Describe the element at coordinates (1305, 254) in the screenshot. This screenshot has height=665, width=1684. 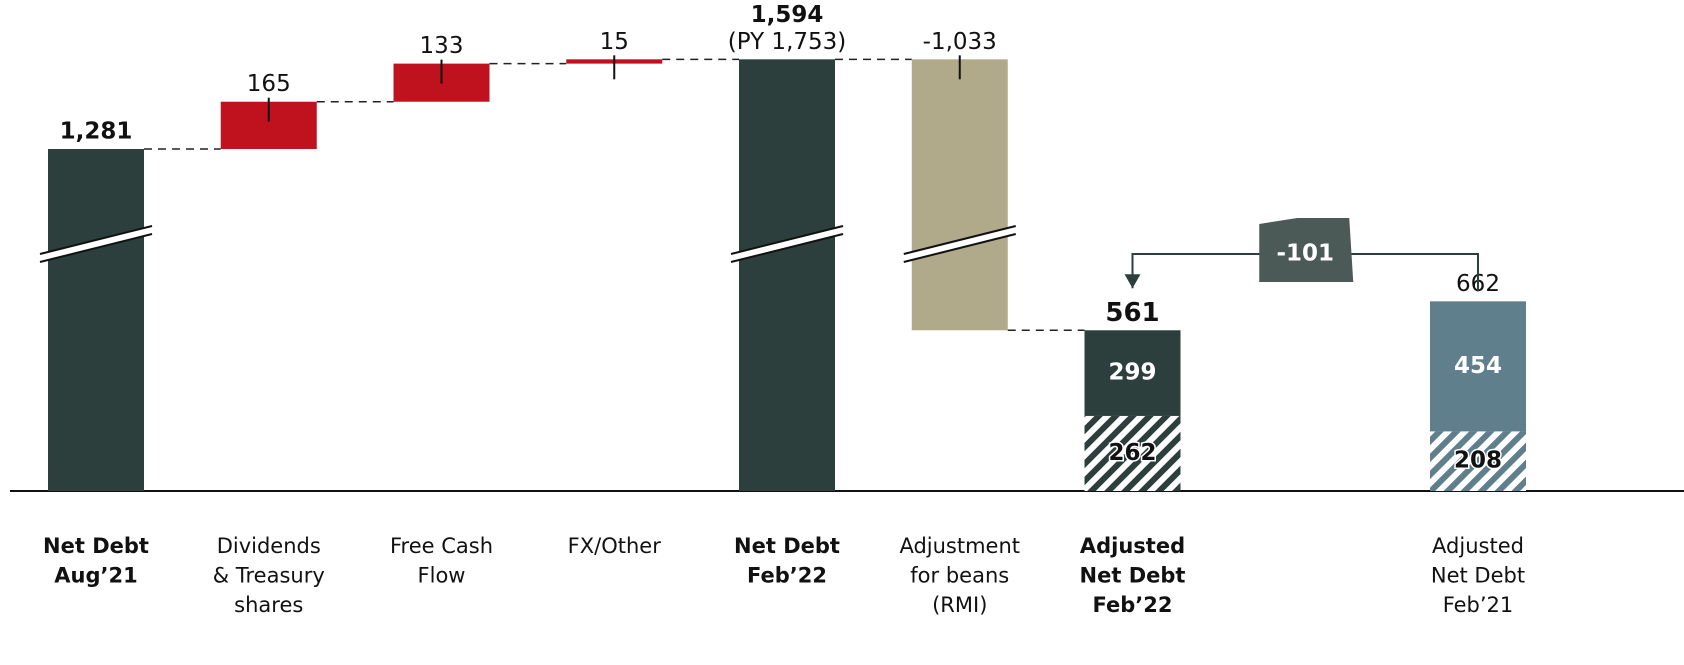
I see `bridge-label: -101` at that location.